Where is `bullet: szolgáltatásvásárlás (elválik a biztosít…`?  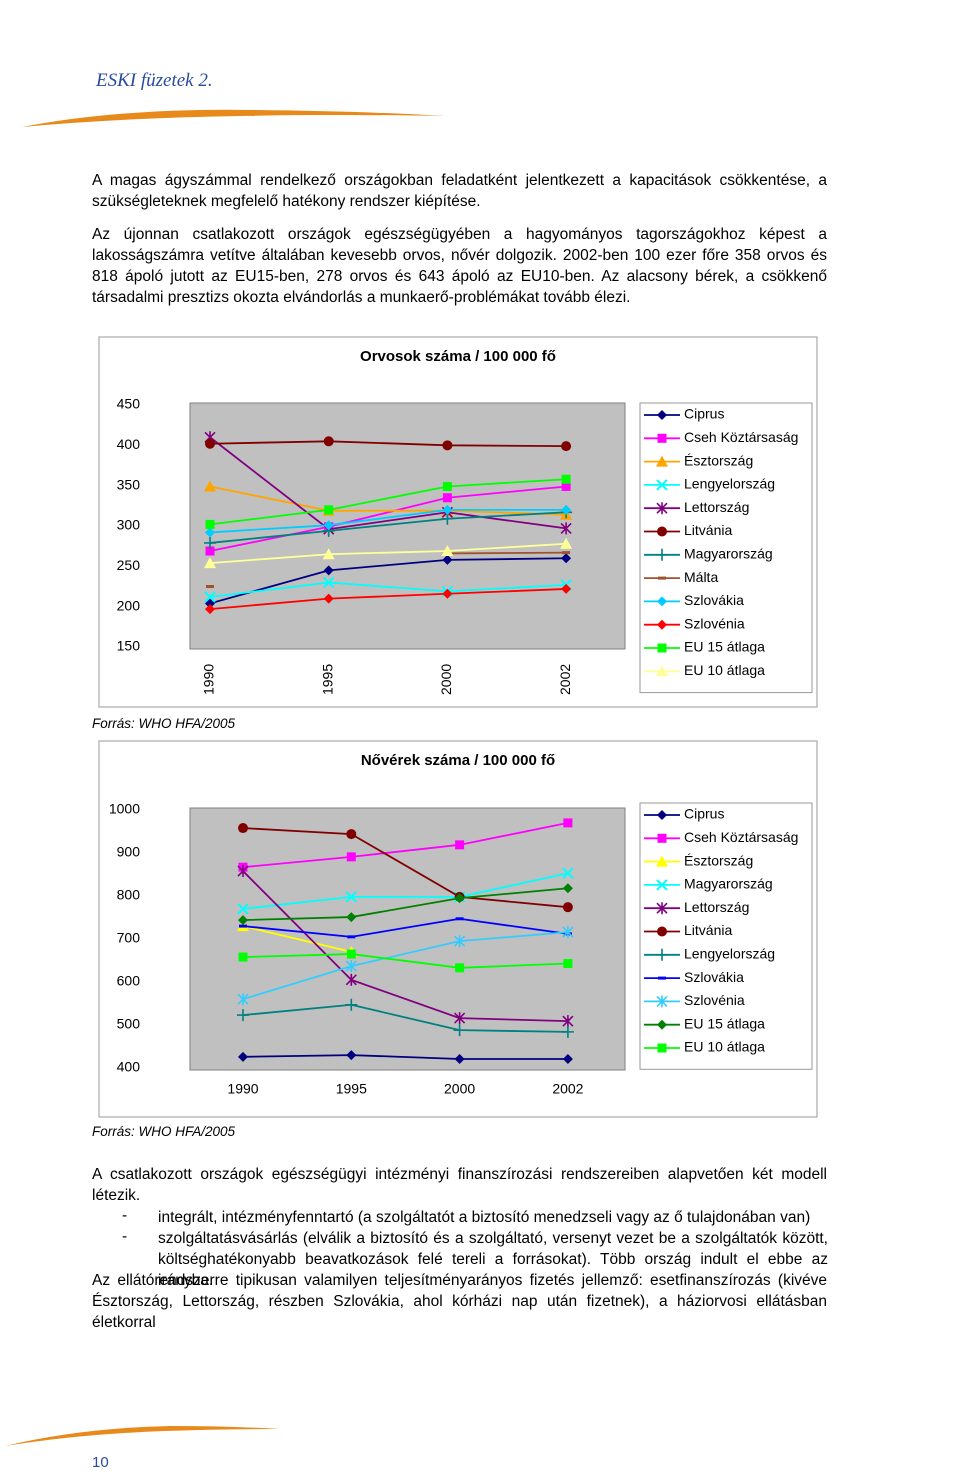 bullet: szolgáltatásvásárlás (elválik a biztosít… is located at coordinates (493, 1259).